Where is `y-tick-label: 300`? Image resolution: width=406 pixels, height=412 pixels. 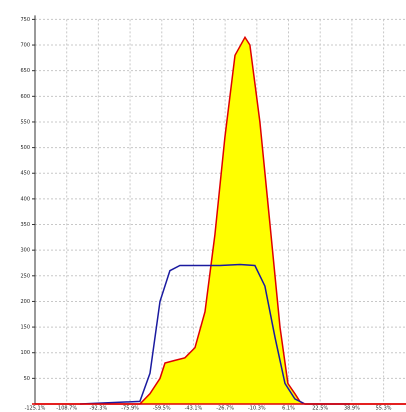
y-tick-label: 300 is located at coordinates (25, 251).